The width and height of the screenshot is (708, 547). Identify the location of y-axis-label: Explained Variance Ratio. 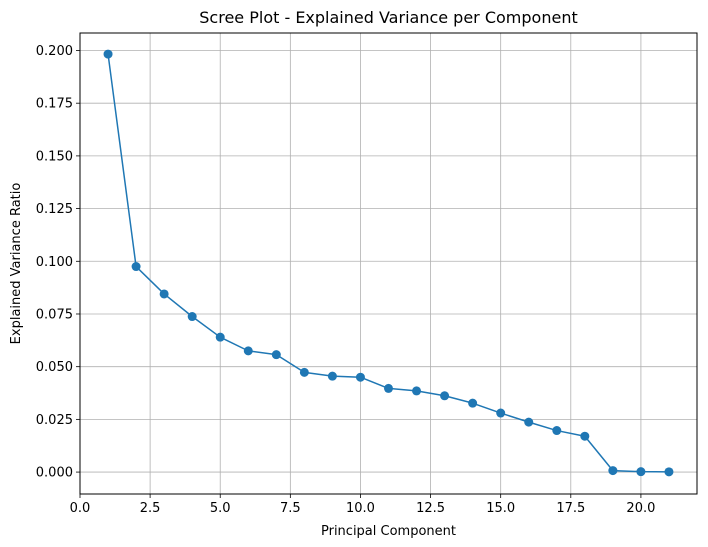
(16, 264).